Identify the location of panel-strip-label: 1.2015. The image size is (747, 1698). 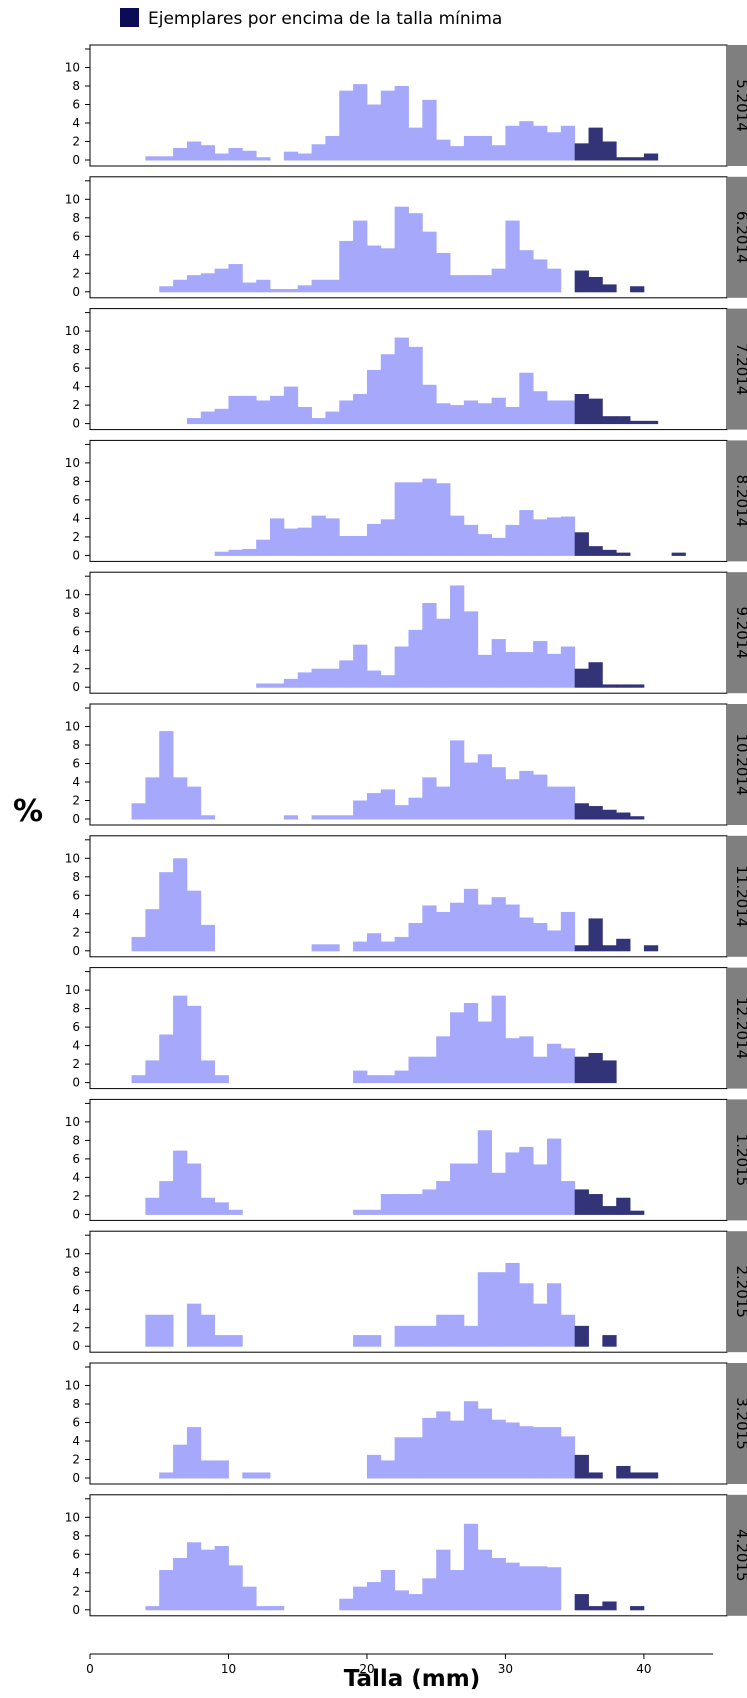
(740, 1160).